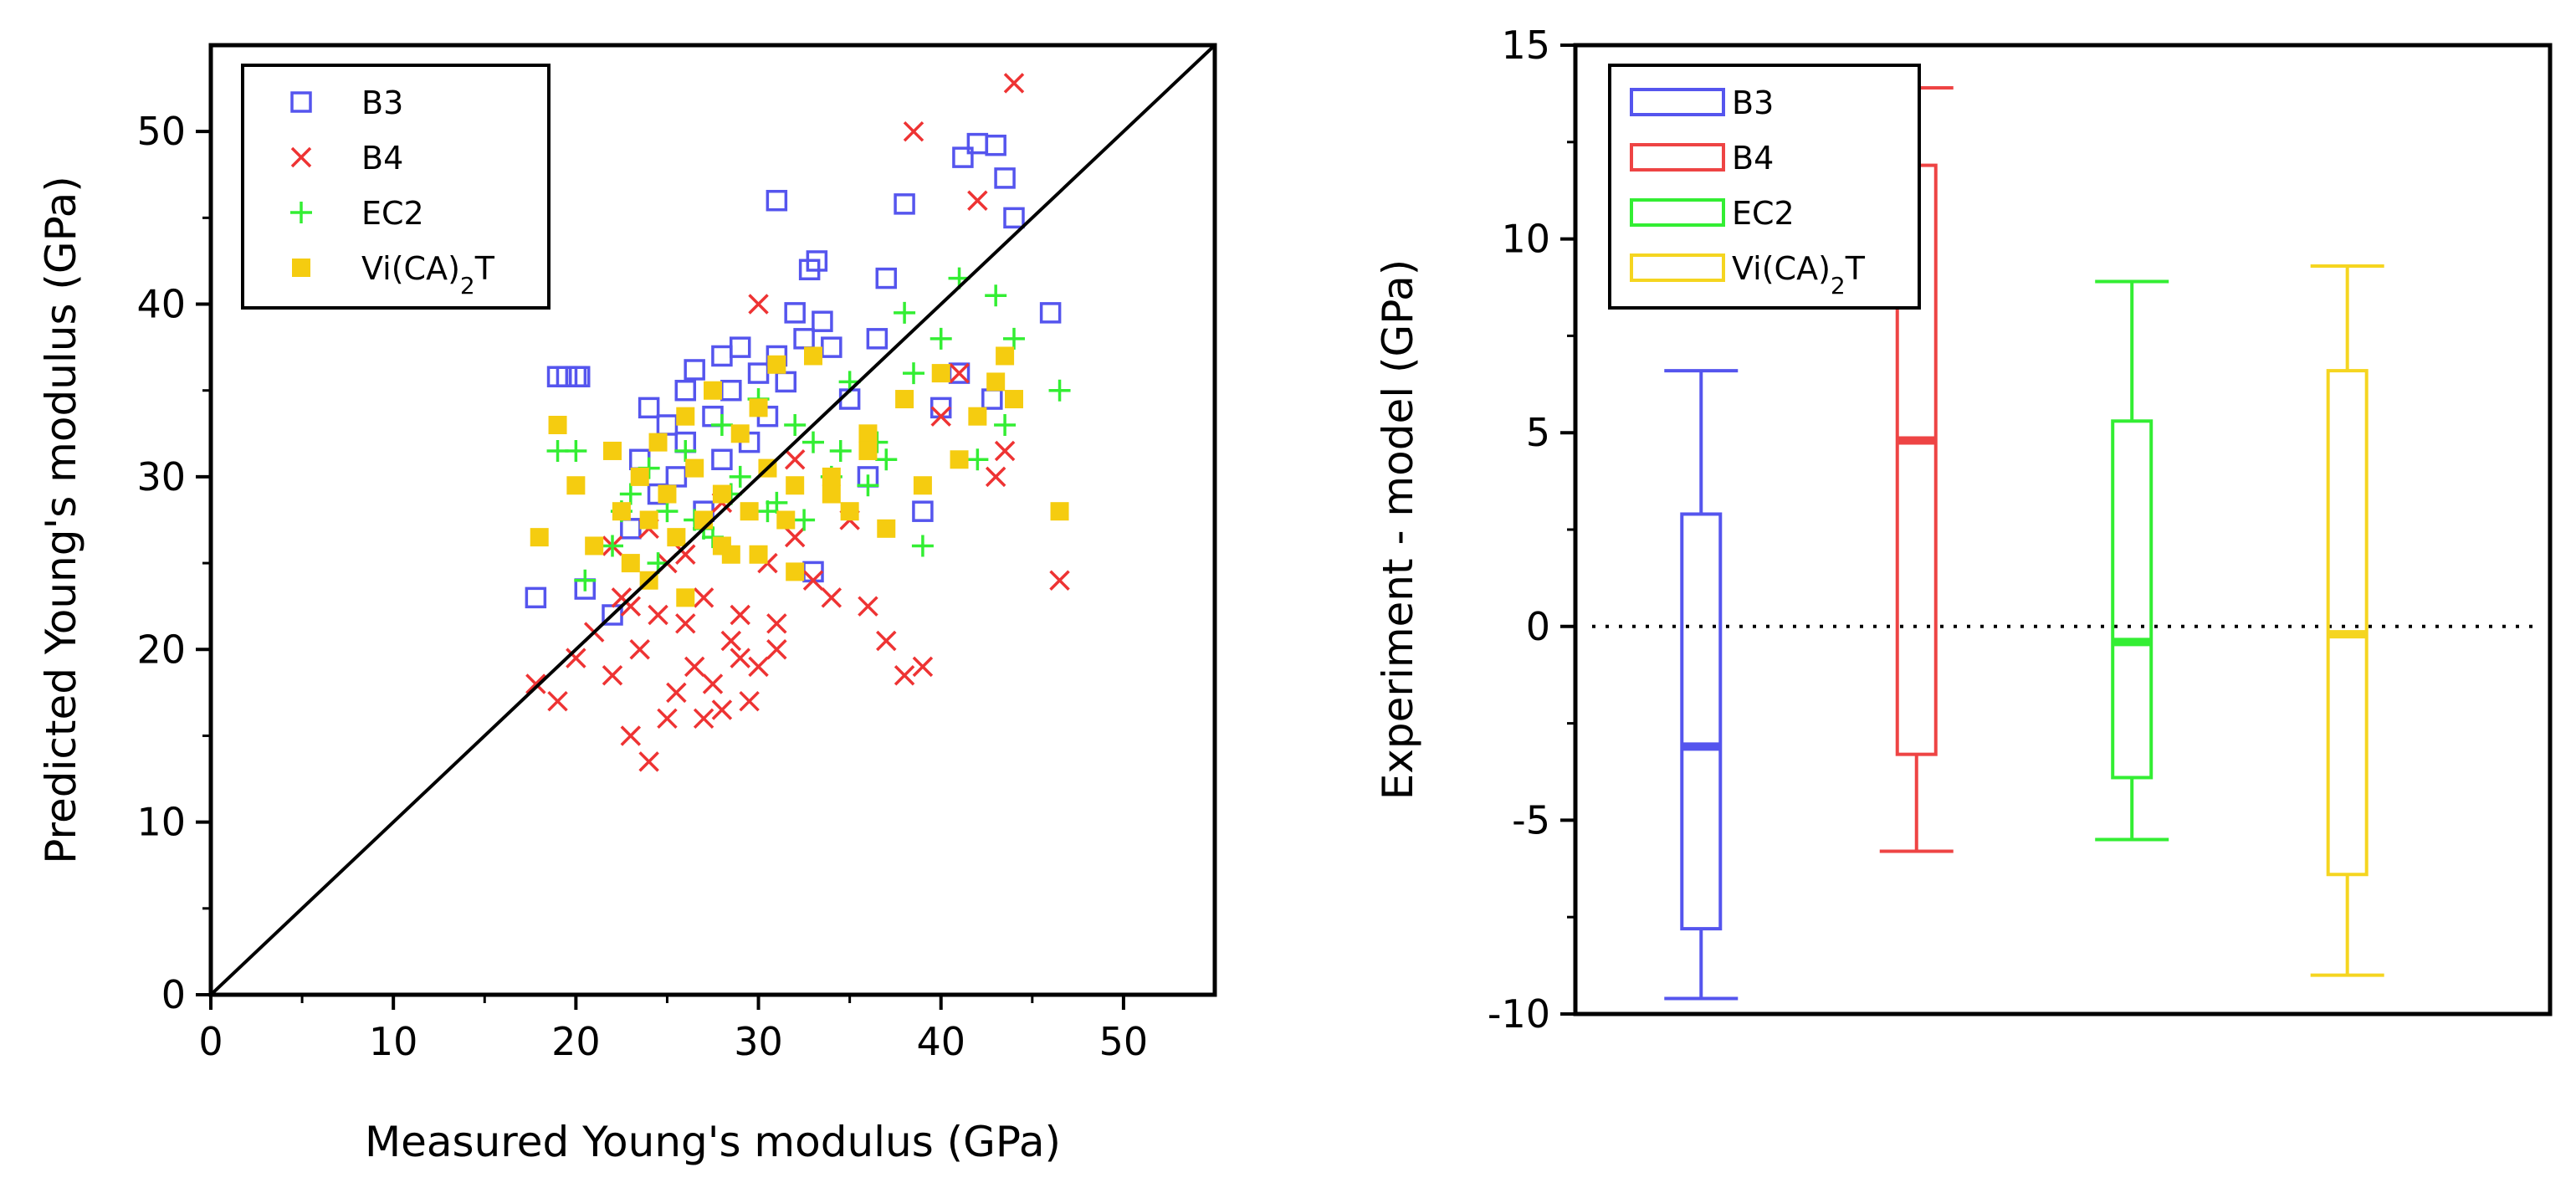 Image resolution: width=2576 pixels, height=1188 pixels. I want to click on legend-label-b4: B4, so click(1753, 158).